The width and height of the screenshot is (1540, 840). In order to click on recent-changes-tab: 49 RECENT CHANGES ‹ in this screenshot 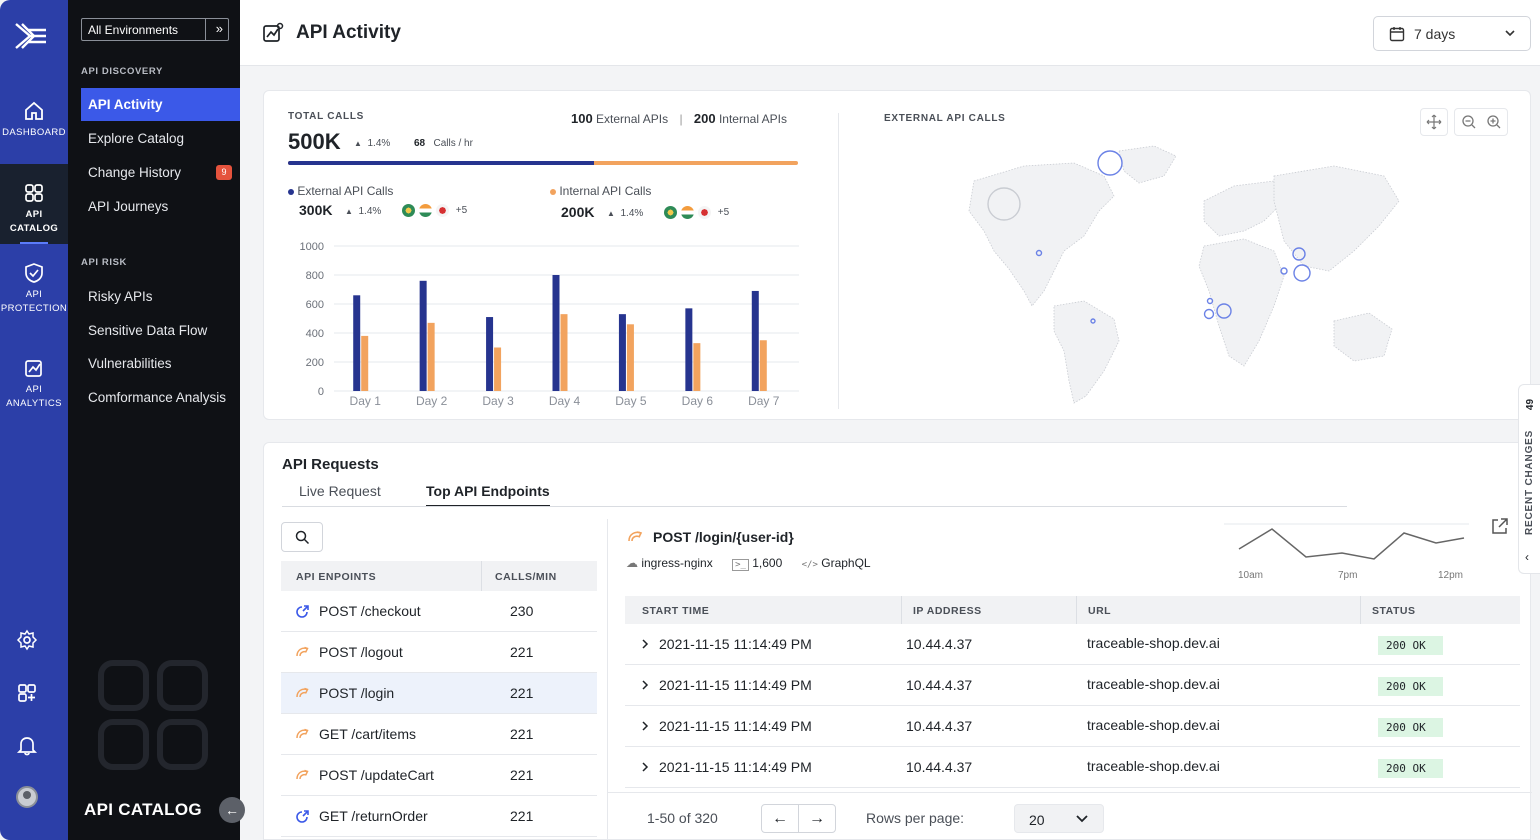, I will do `click(1529, 479)`.